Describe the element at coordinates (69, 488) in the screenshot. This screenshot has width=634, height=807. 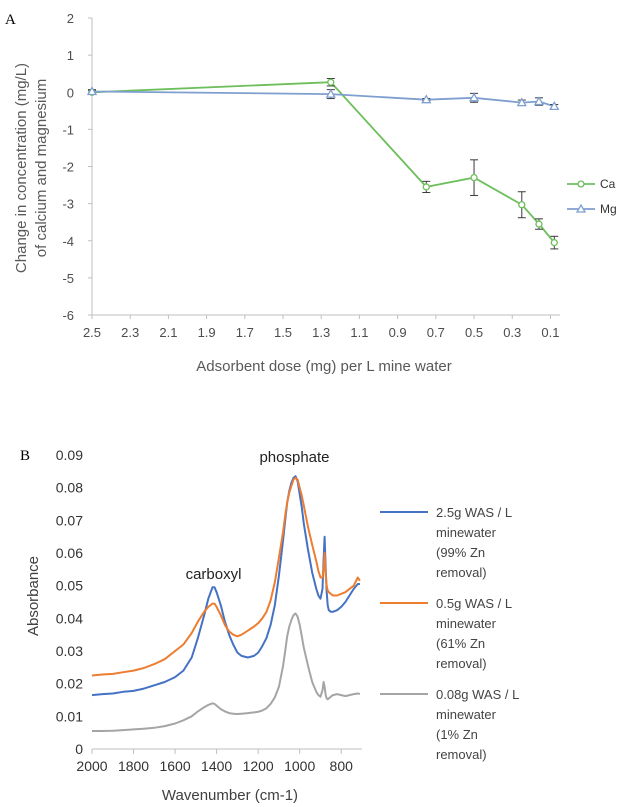
I see `chart-b-y-tick-label: 0.08` at that location.